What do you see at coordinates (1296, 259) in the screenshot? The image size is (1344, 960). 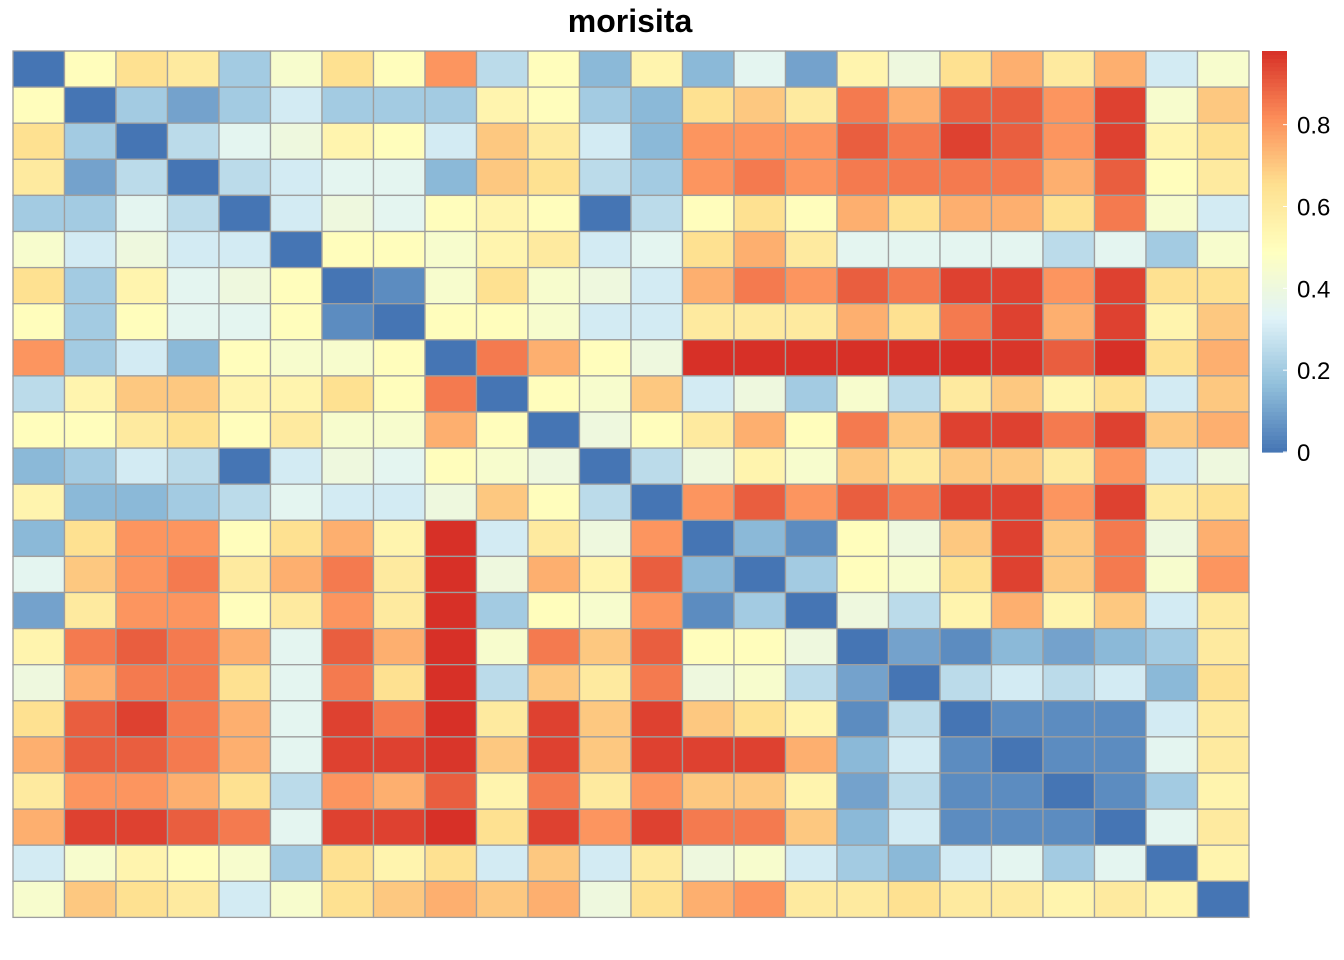 I see `color-legend: 0 0.2 0.4 0.6 0.8` at bounding box center [1296, 259].